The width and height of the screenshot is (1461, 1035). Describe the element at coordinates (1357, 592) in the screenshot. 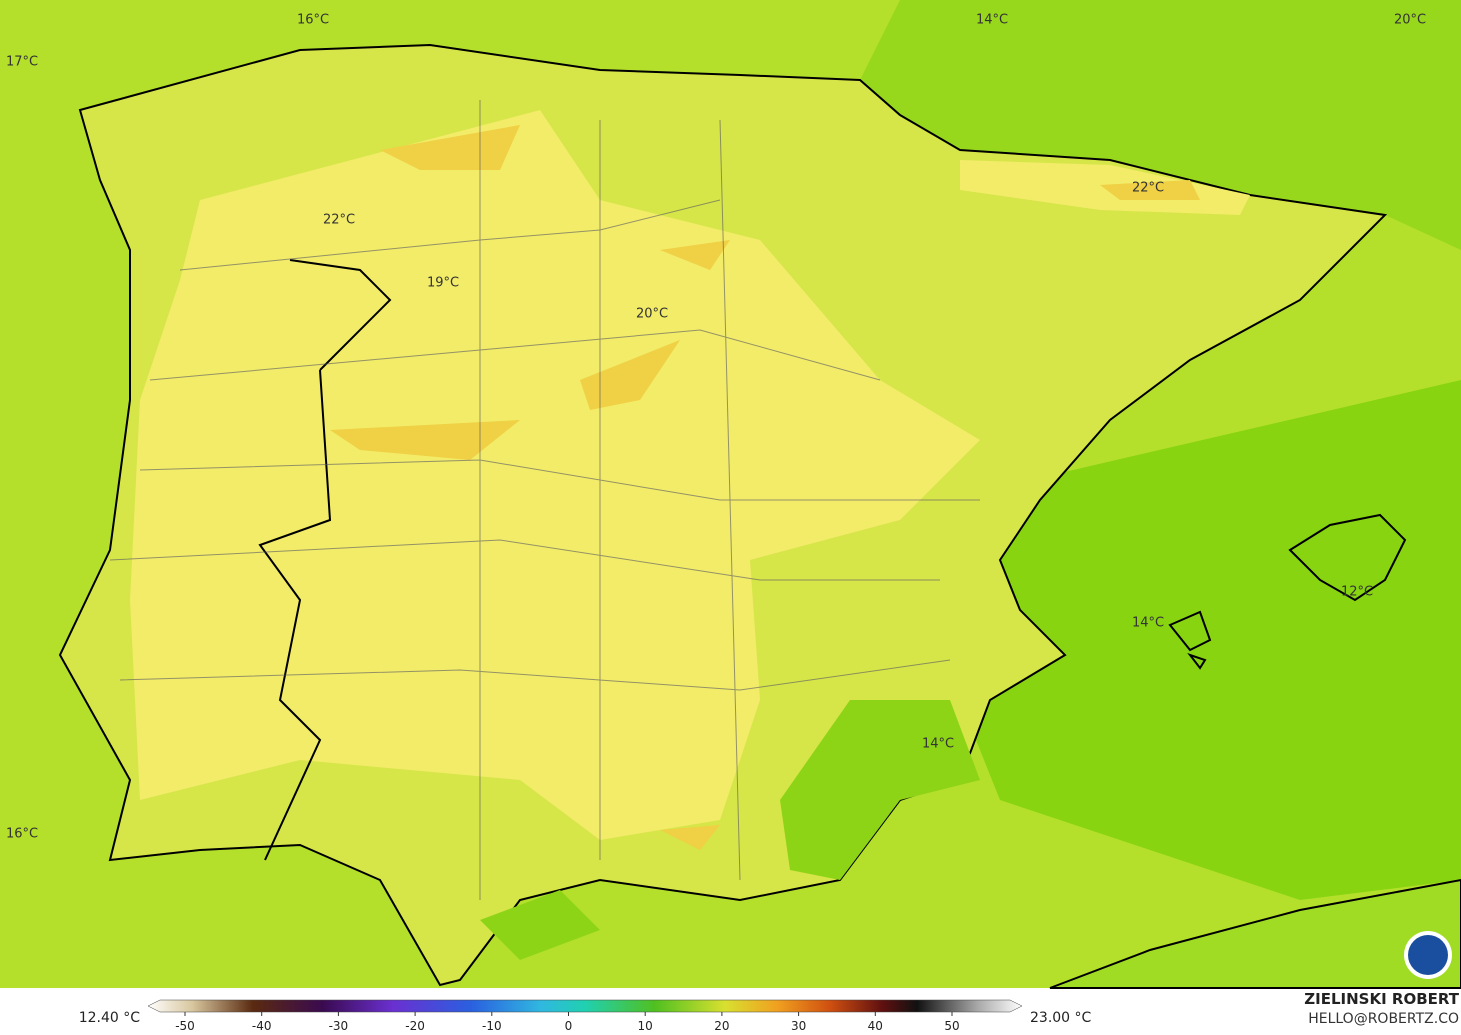

I see `temp-label: 12°C` at that location.